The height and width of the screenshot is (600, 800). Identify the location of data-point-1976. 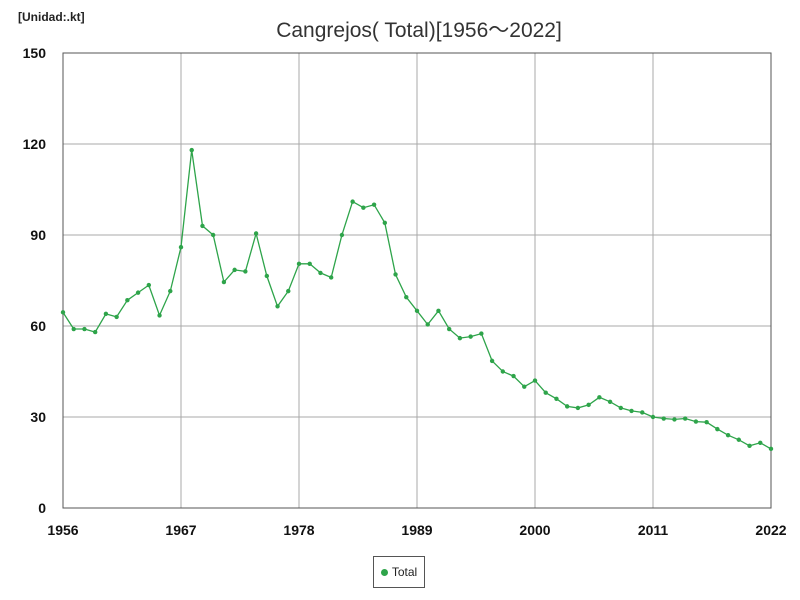
(277, 306).